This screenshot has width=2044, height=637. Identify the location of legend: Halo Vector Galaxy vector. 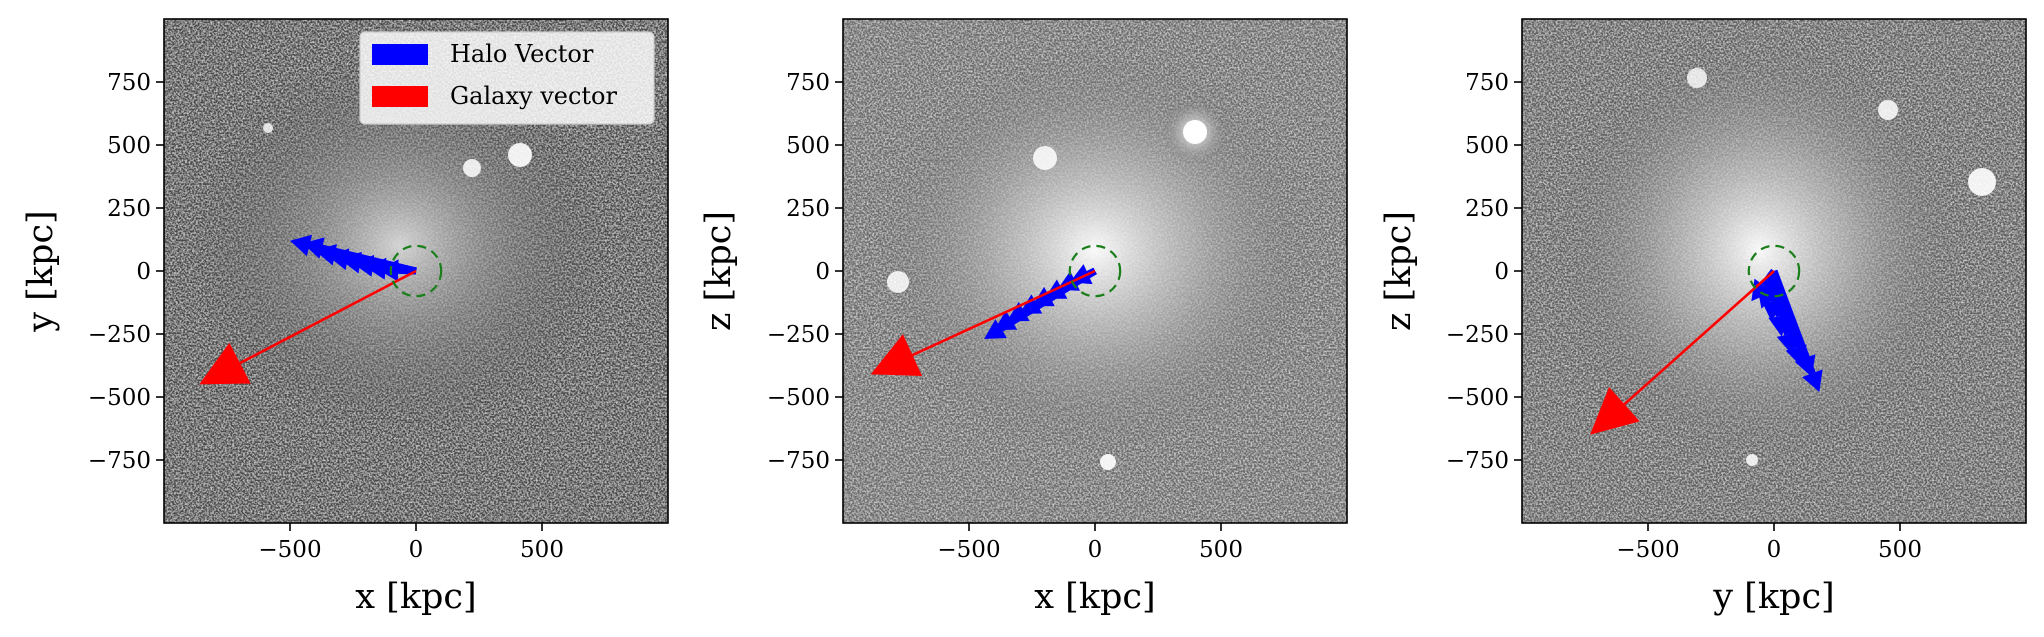
(507, 78).